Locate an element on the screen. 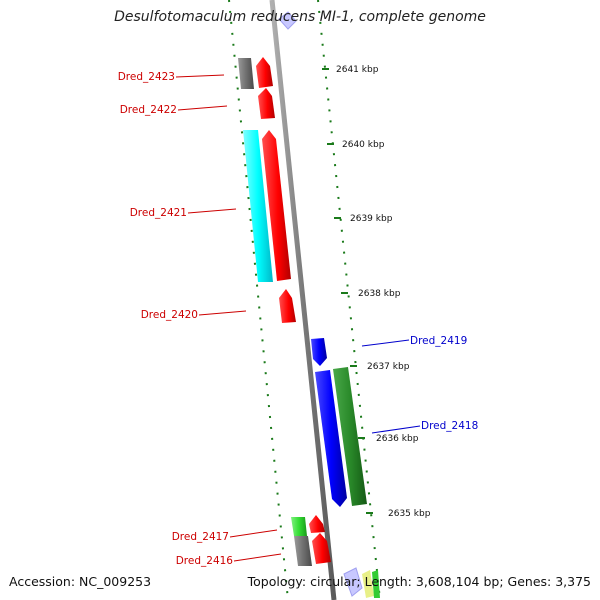 The height and width of the screenshot is (600, 600). accession-text: Accession: NC_009253 is located at coordinates (80, 581).